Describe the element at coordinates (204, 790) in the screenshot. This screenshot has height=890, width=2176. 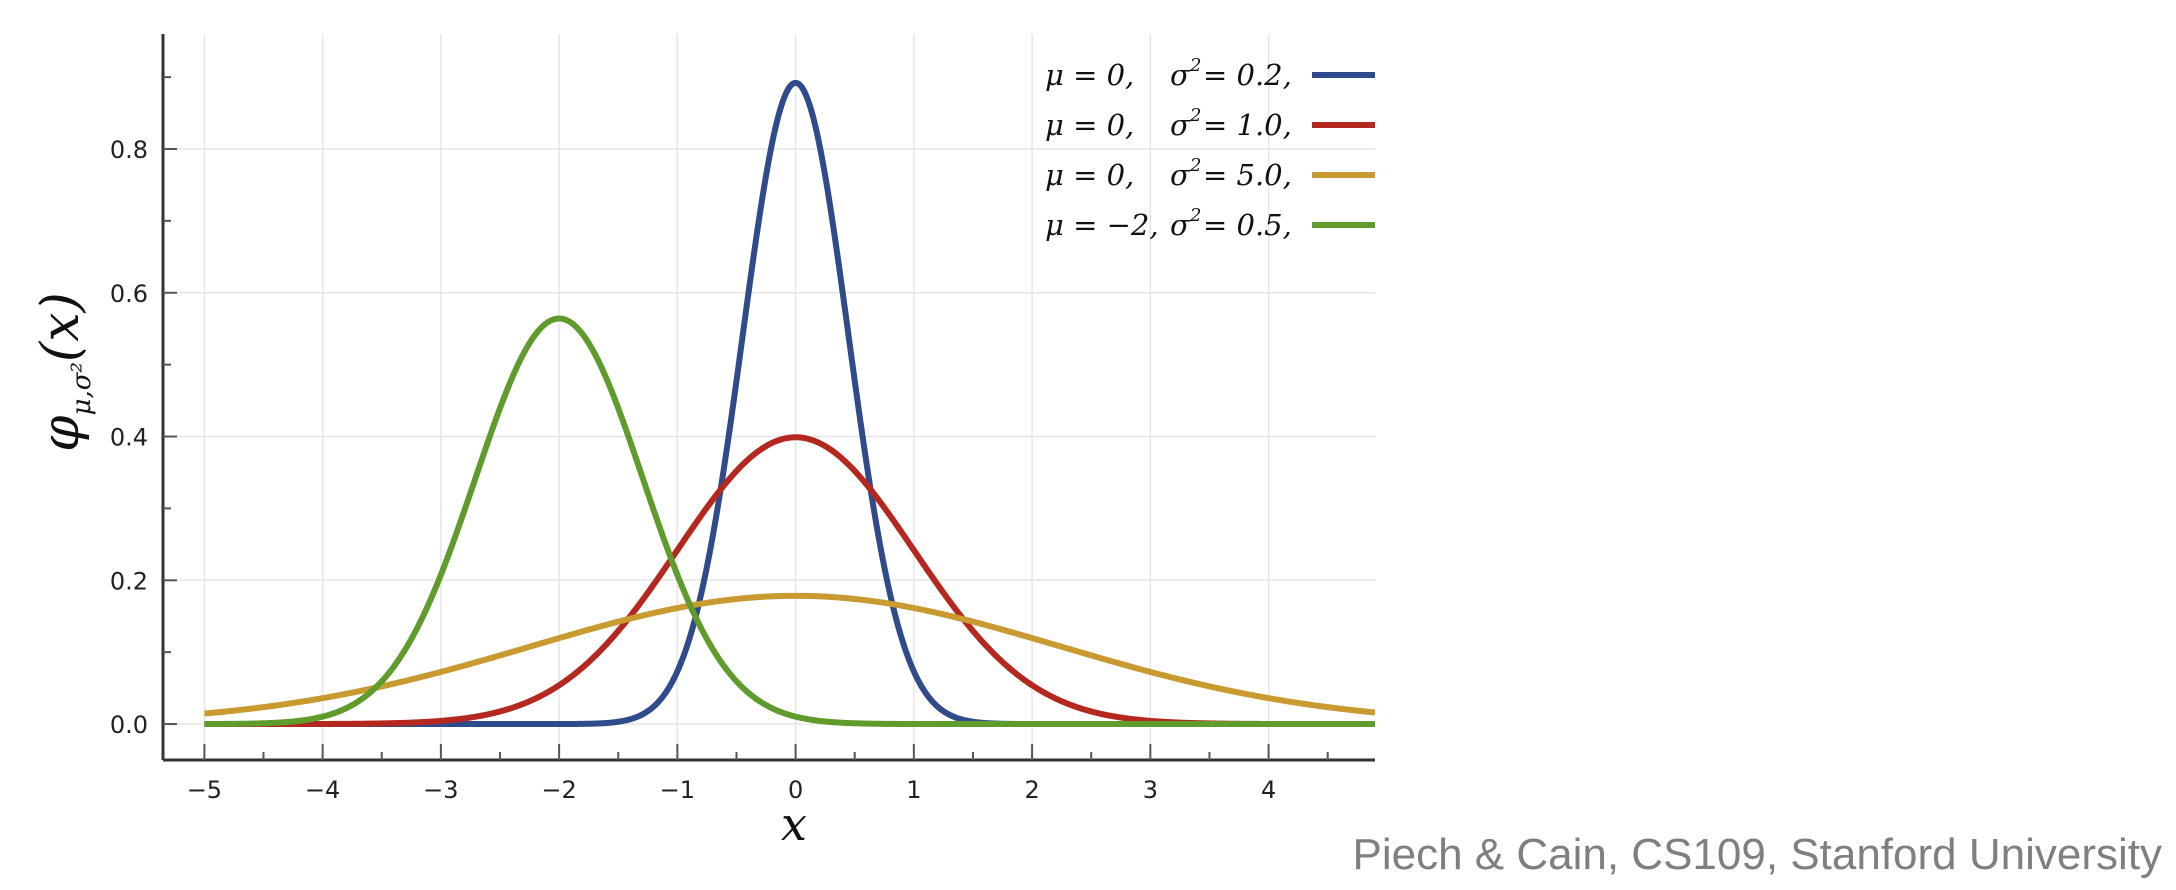
I see `x-tick-label: −5` at that location.